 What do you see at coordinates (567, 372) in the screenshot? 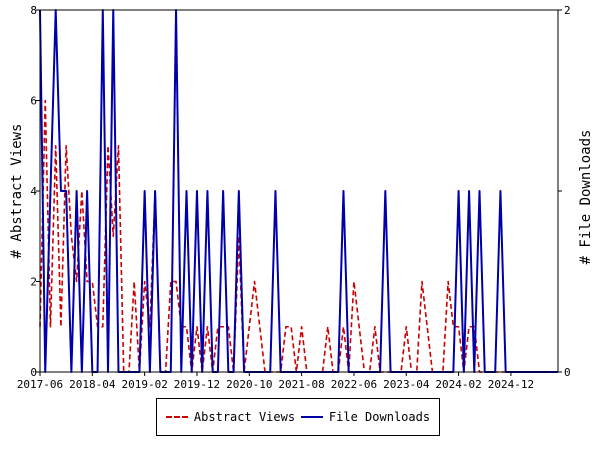
I see `y-right-tick-label: 0` at bounding box center [567, 372].